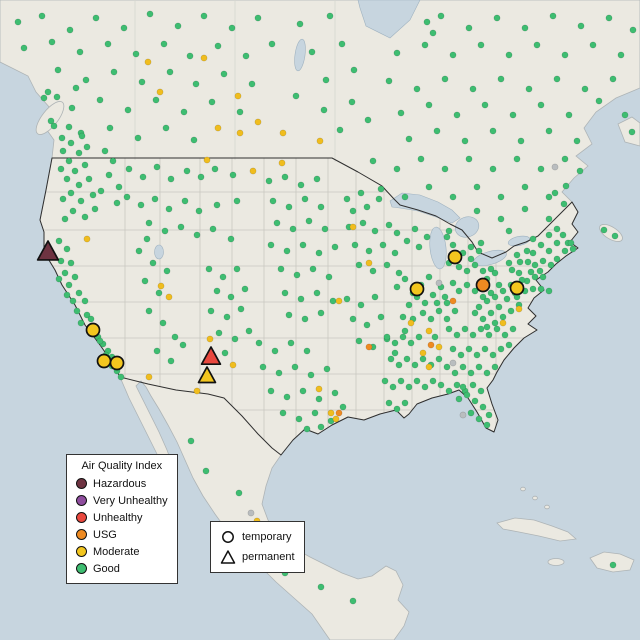  What do you see at coordinates (483, 285) in the screenshot?
I see `temporary-monitor-usg` at bounding box center [483, 285].